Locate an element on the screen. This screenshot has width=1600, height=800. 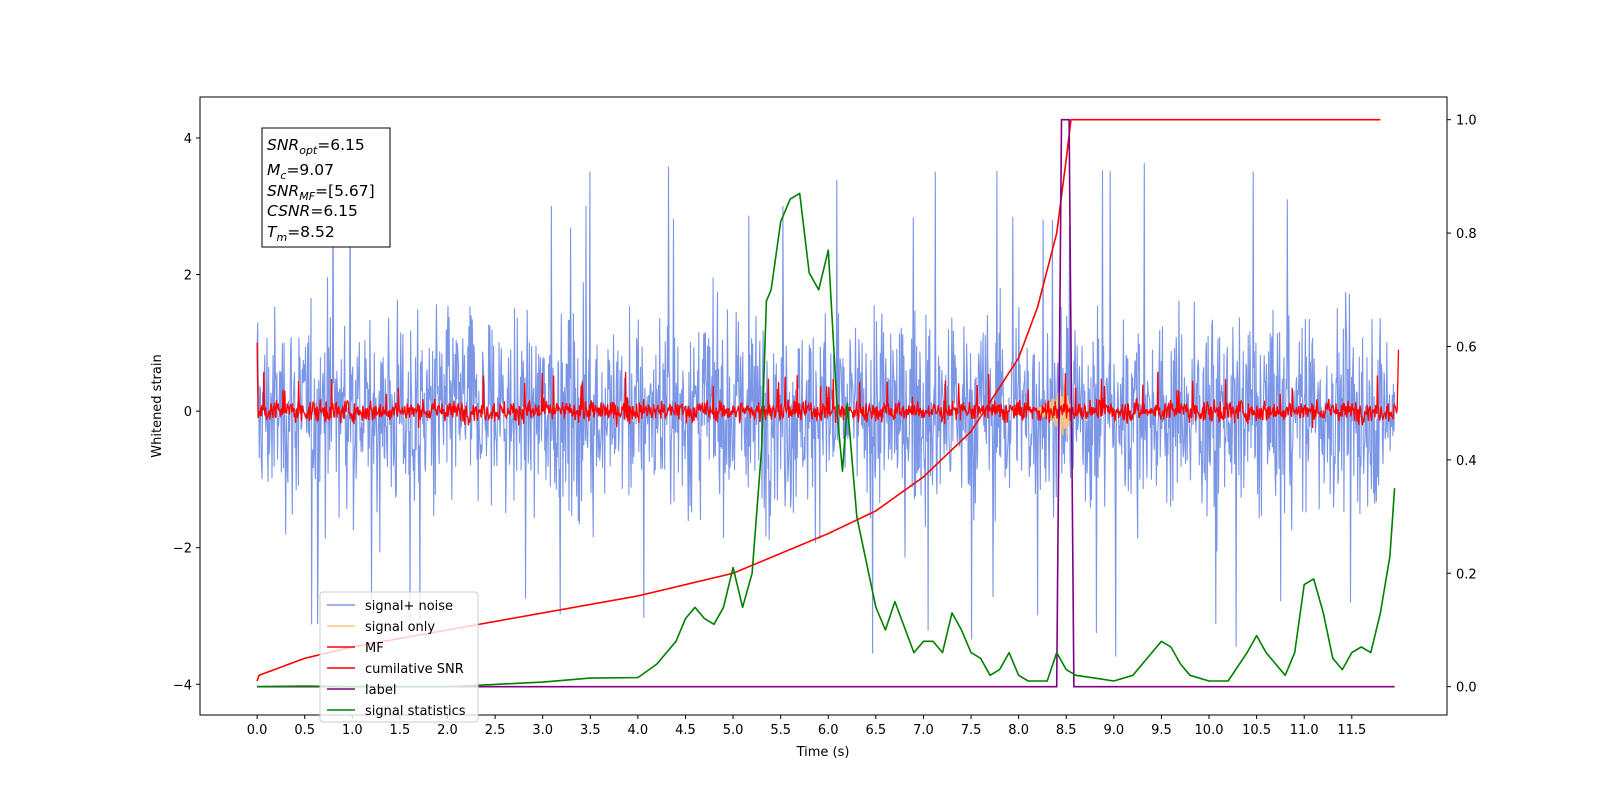
x-tick-label: 5.5 is located at coordinates (780, 730).